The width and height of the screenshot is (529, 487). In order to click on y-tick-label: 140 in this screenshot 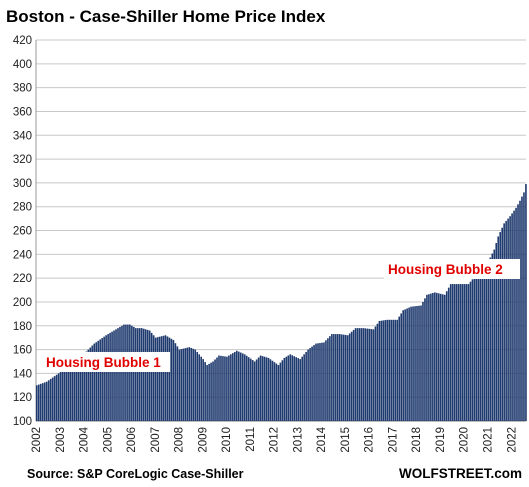, I will do `click(22, 374)`.